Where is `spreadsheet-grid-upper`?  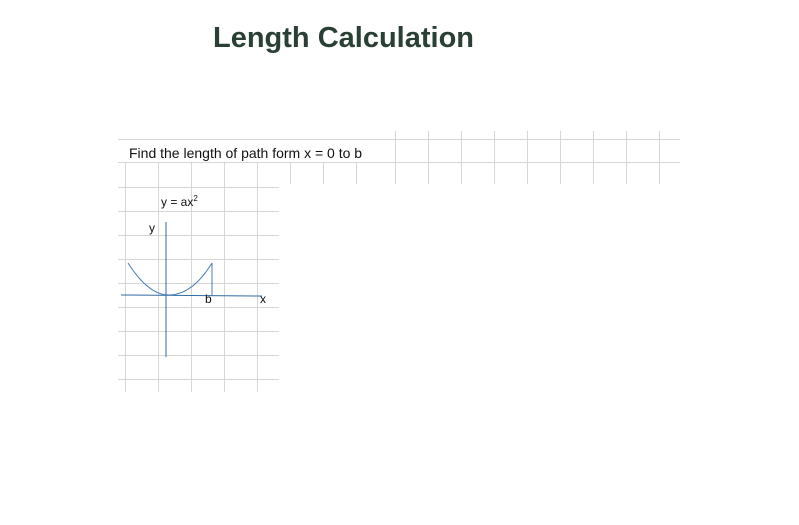 spreadsheet-grid-upper is located at coordinates (399, 157).